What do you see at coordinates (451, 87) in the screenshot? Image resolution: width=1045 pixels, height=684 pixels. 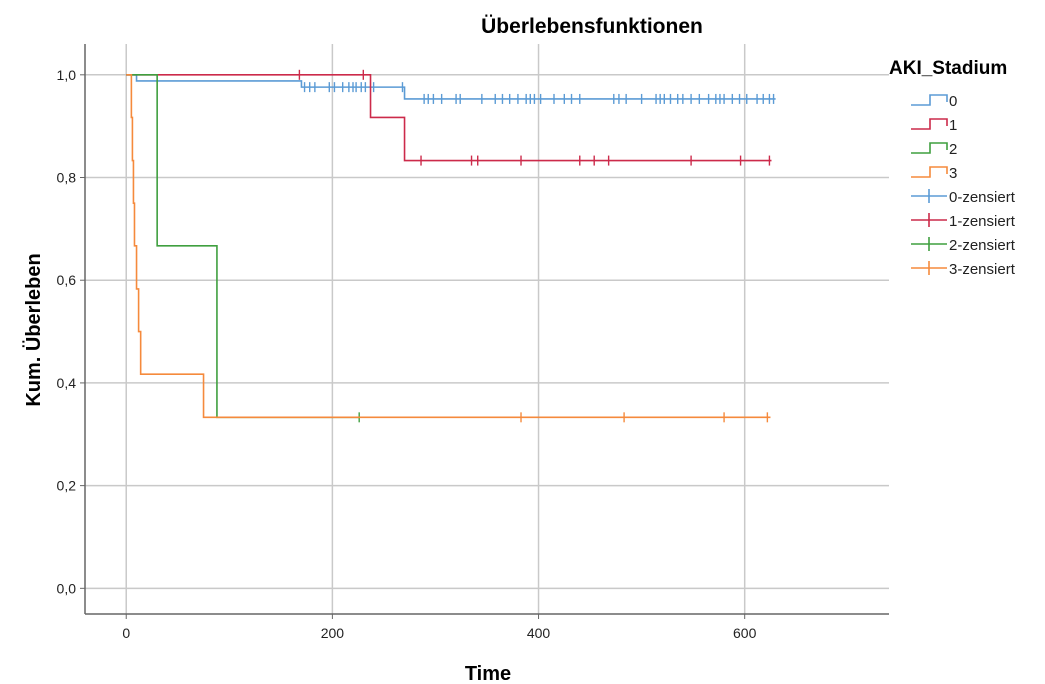 I see `series-0-line` at bounding box center [451, 87].